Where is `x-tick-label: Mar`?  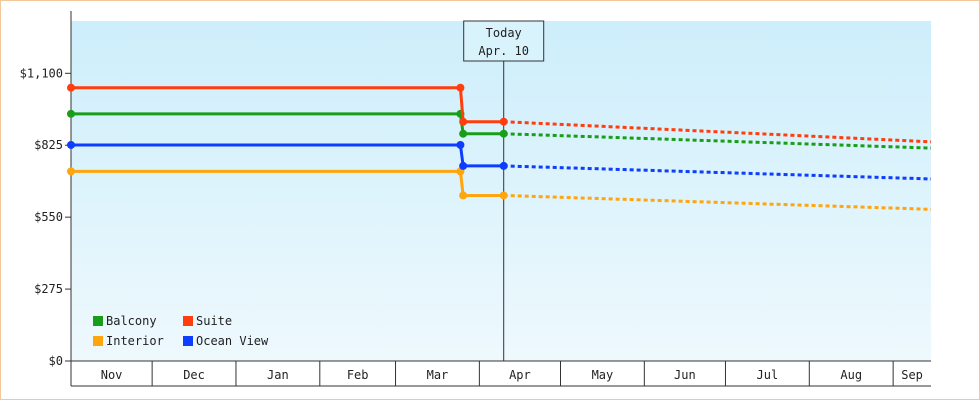 x-tick-label: Mar is located at coordinates (438, 375).